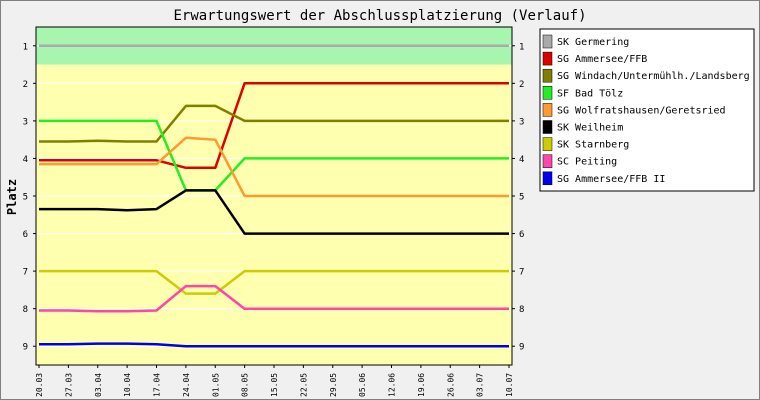 The width and height of the screenshot is (760, 400). What do you see at coordinates (68, 385) in the screenshot?
I see `x-tick-label: 27.03` at bounding box center [68, 385].